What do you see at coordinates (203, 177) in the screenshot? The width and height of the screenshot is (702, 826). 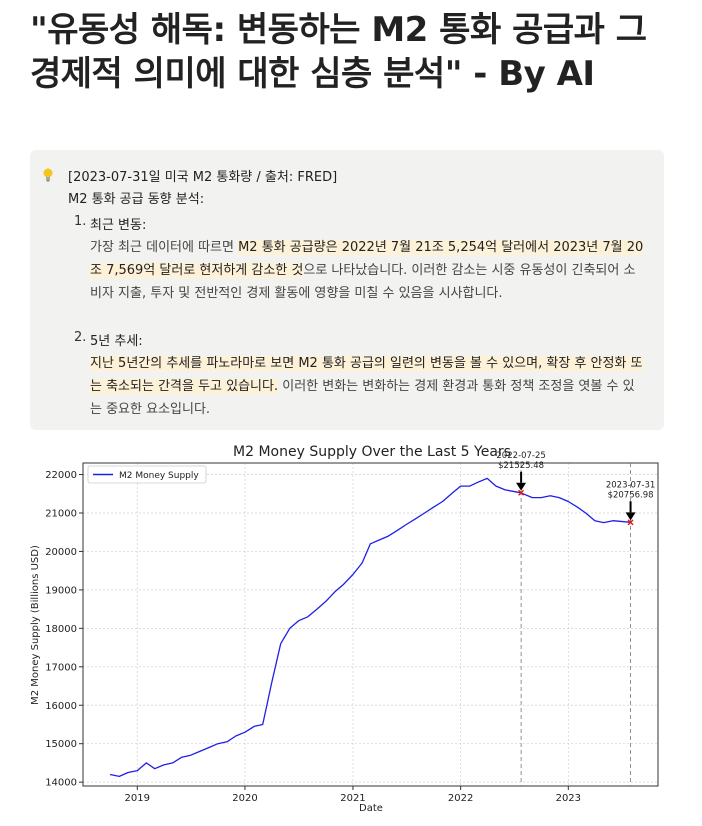 I see `source-line: [2023-07-31일 미국 M2 통화량 / 출처: FRED]` at bounding box center [203, 177].